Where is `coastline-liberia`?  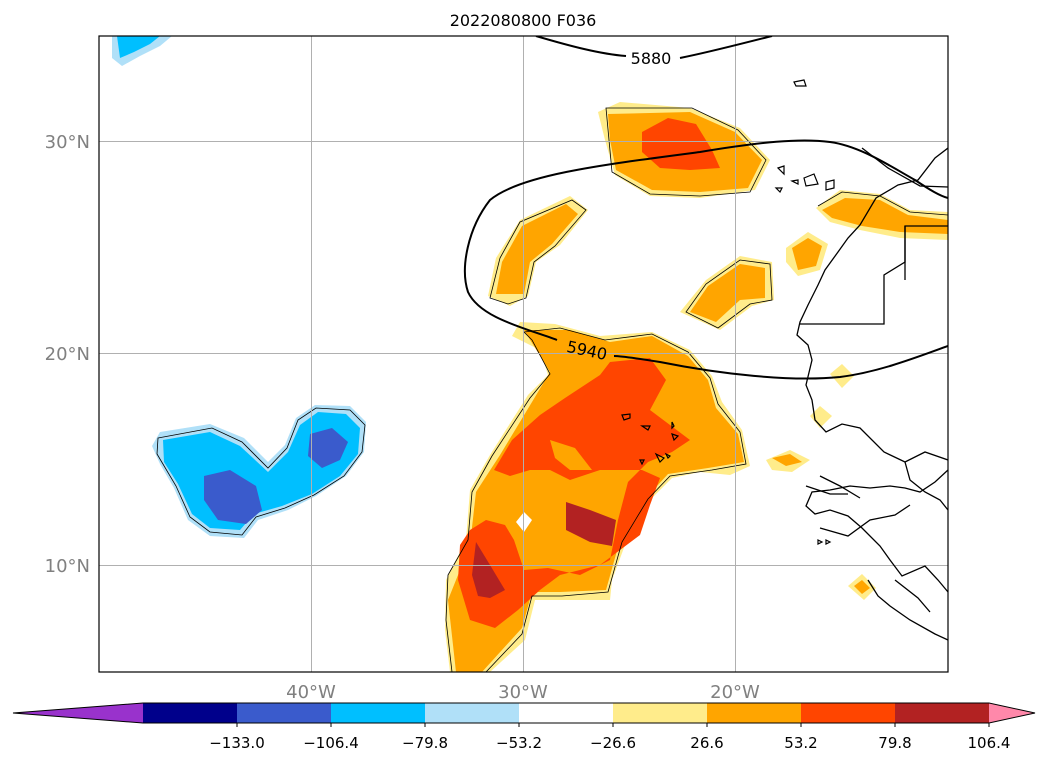
coastline-liberia is located at coordinates (907, 610).